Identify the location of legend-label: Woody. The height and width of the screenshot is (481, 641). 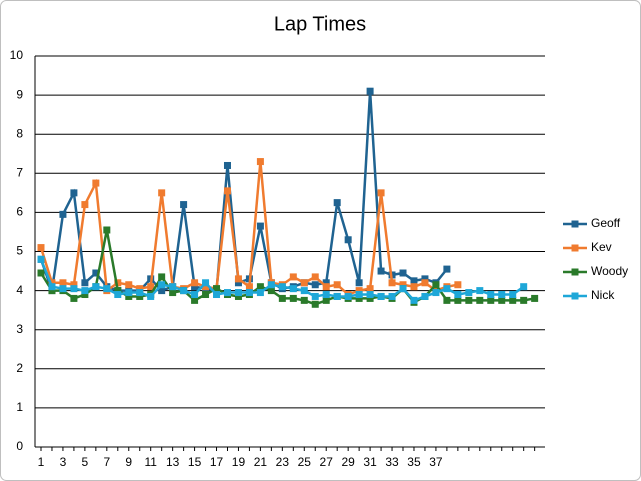
(609, 271).